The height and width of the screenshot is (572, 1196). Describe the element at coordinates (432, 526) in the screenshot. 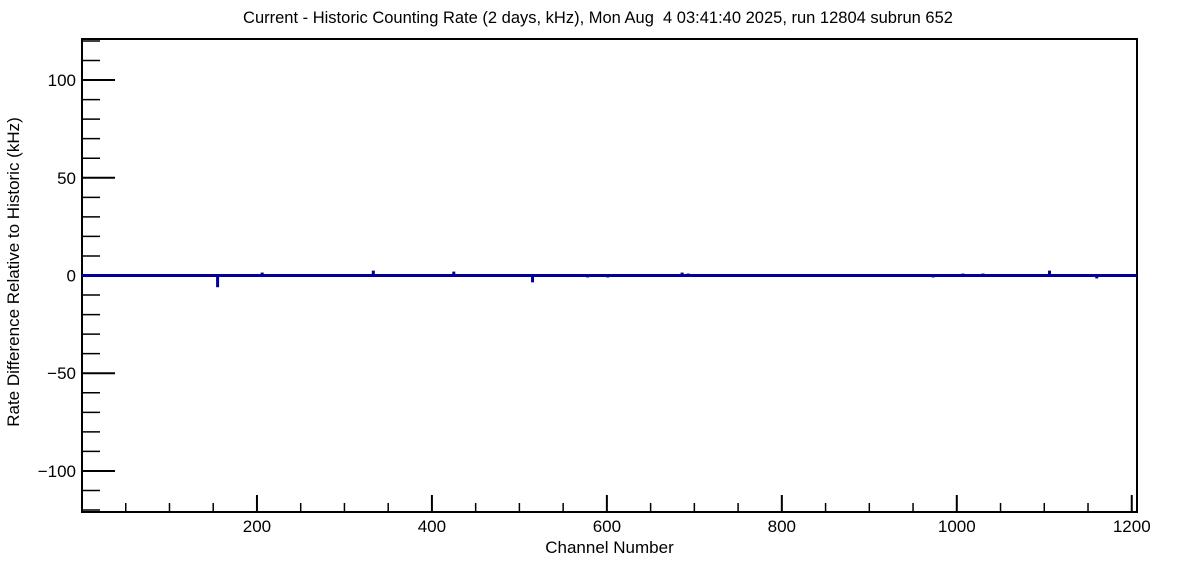

I see `x-tick-label: 400` at that location.